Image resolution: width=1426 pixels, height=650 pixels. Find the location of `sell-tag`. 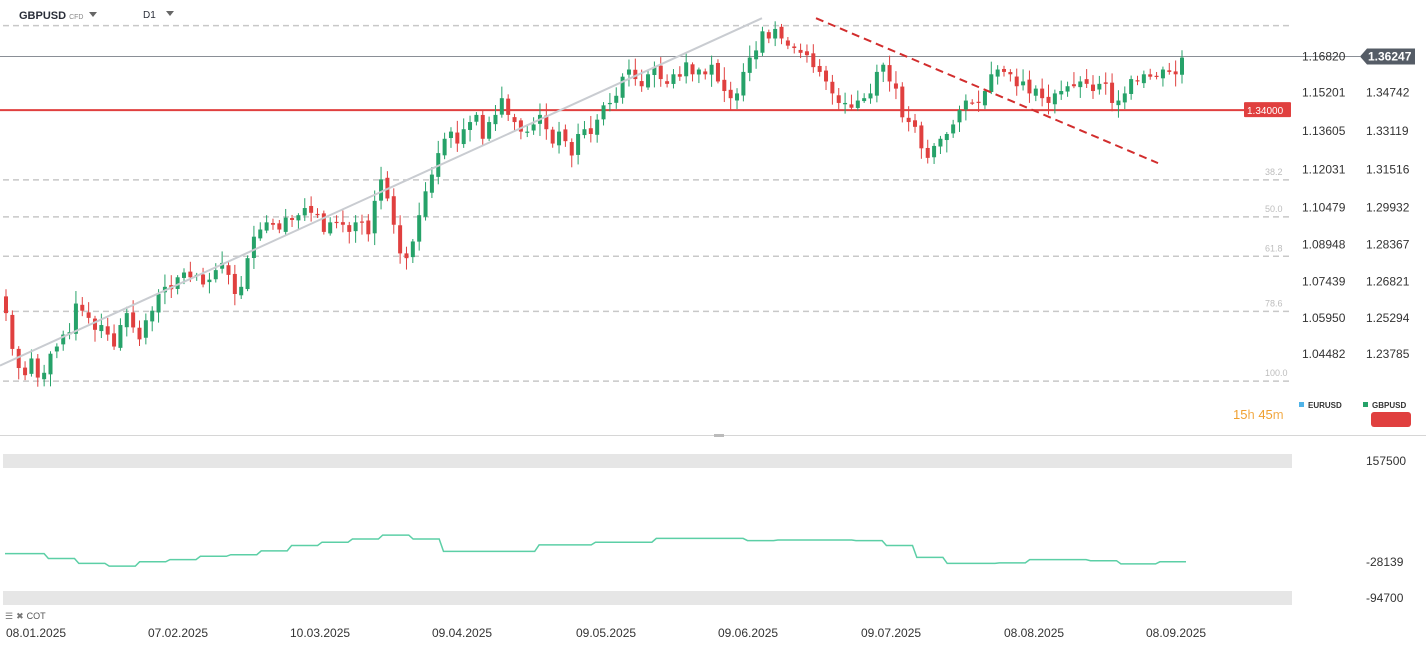

sell-tag is located at coordinates (1391, 419).